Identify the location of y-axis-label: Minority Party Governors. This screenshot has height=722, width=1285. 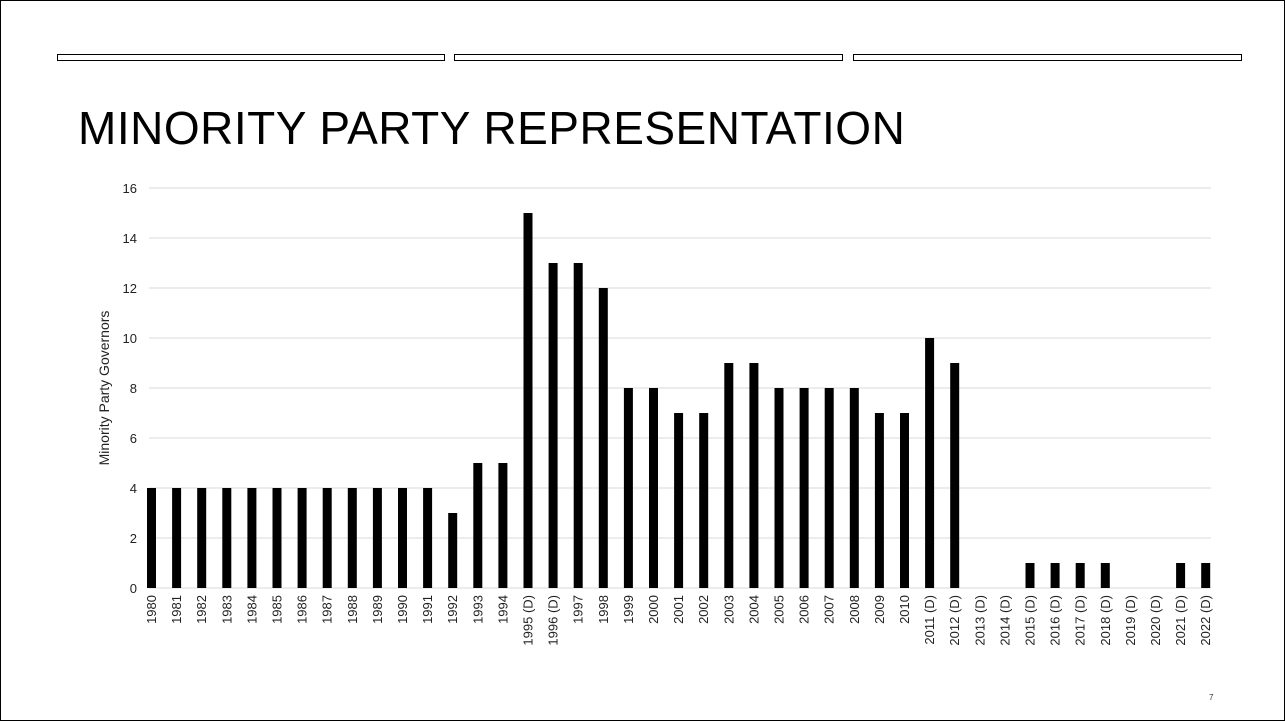
(104, 388).